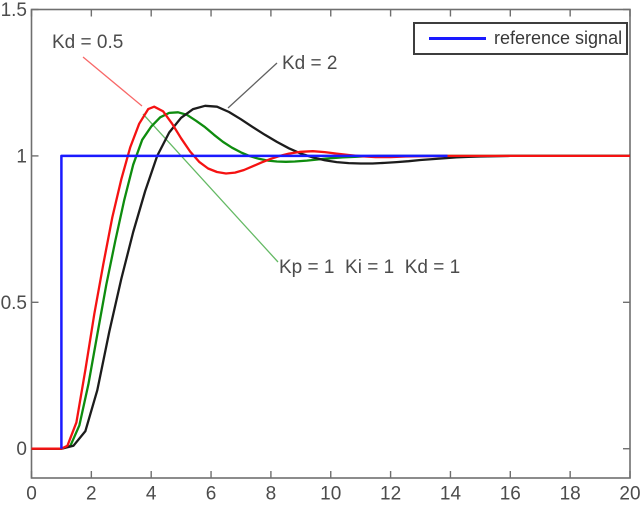 This screenshot has width=640, height=506. What do you see at coordinates (451, 494) in the screenshot?
I see `x-tick-label: 14` at bounding box center [451, 494].